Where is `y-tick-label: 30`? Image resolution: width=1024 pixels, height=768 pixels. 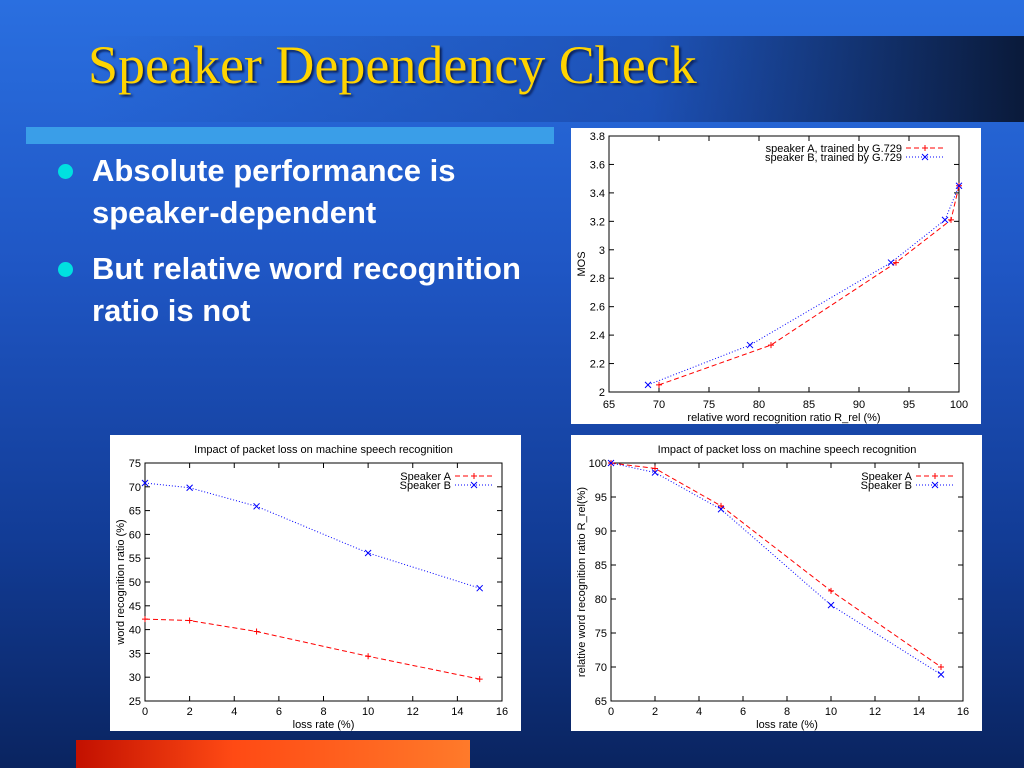 y-tick-label: 30 is located at coordinates (135, 678).